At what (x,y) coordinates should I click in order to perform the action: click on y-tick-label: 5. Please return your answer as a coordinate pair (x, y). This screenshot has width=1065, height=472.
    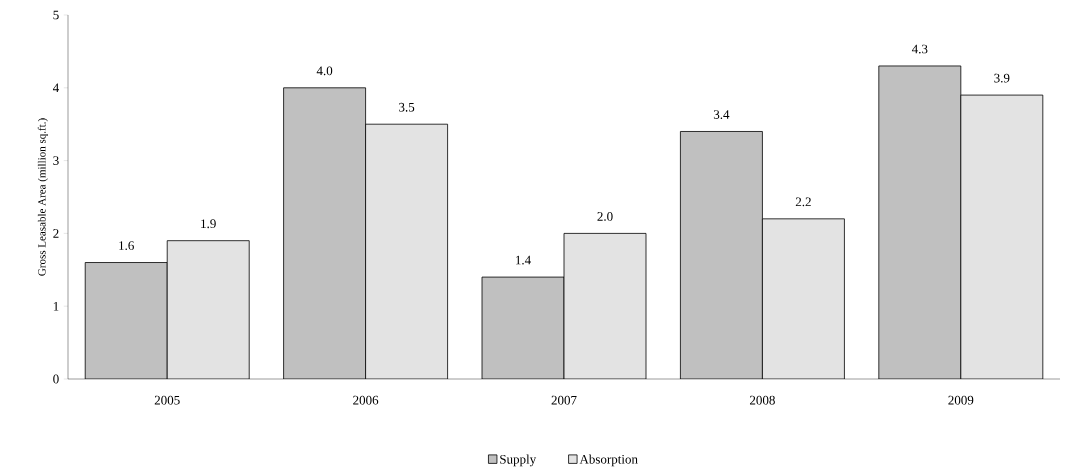
    Looking at the image, I should click on (56, 15).